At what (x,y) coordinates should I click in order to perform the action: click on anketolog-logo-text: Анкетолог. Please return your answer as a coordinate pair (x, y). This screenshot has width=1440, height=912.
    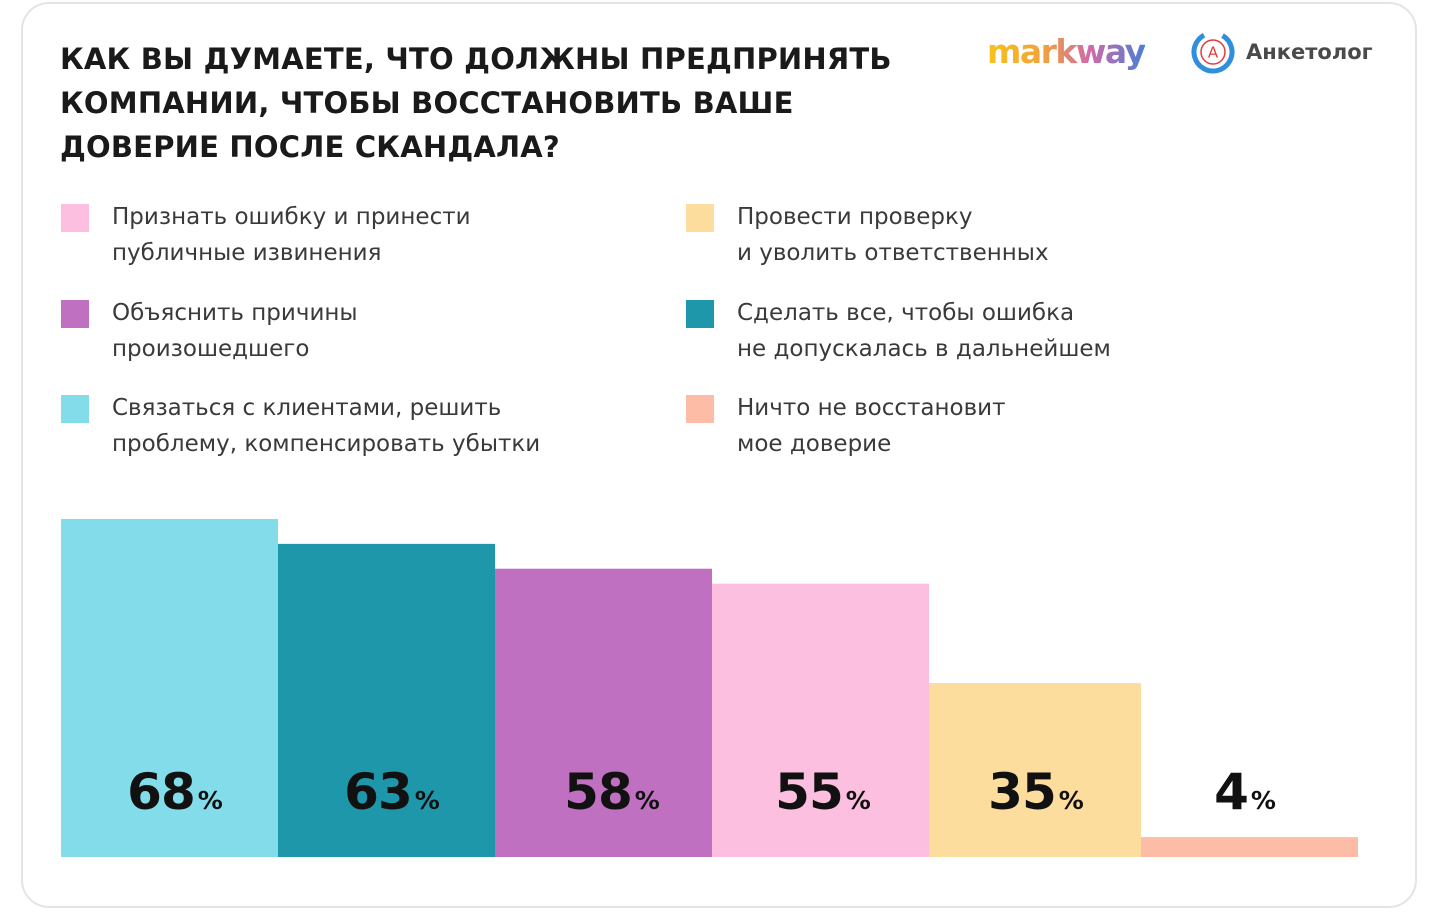
    Looking at the image, I should click on (1309, 52).